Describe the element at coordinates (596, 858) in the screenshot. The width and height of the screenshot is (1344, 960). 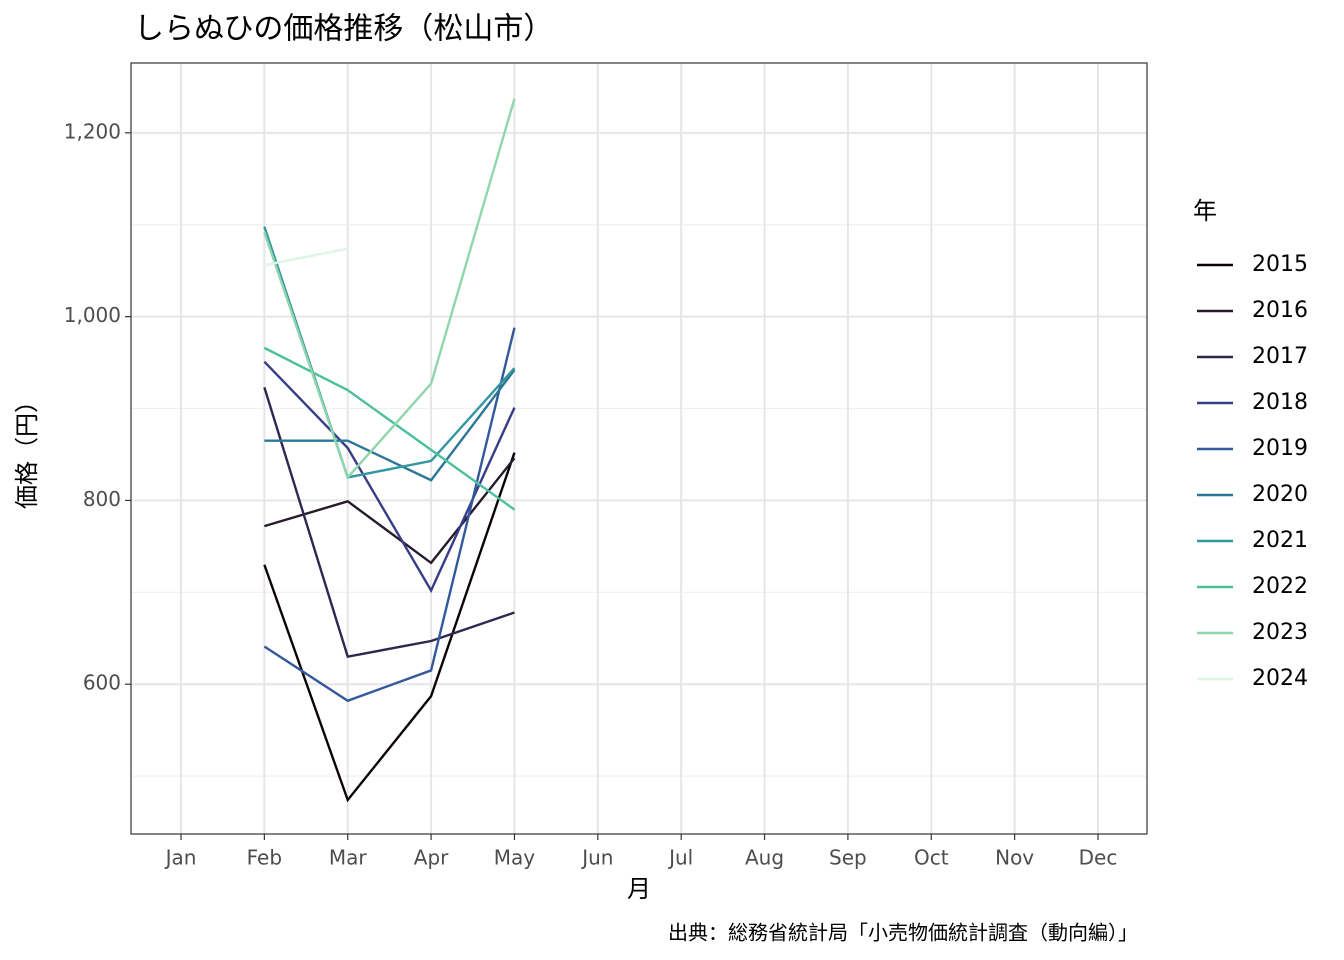
I see `x-tick-label: Jun` at that location.